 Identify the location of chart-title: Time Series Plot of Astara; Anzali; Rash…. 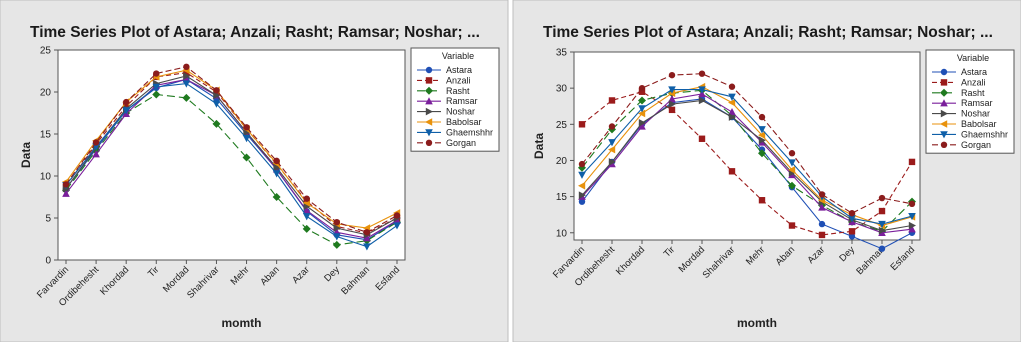
(768, 32).